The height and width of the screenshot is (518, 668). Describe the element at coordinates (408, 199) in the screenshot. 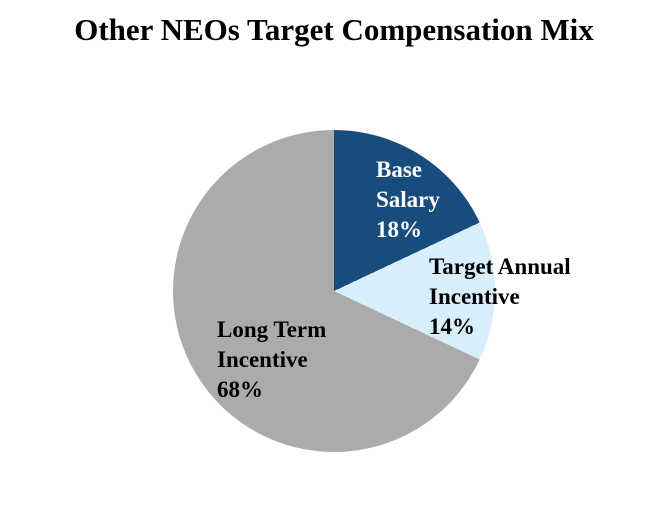

I see `slice-label-base-salary: Base Salary 18%` at that location.